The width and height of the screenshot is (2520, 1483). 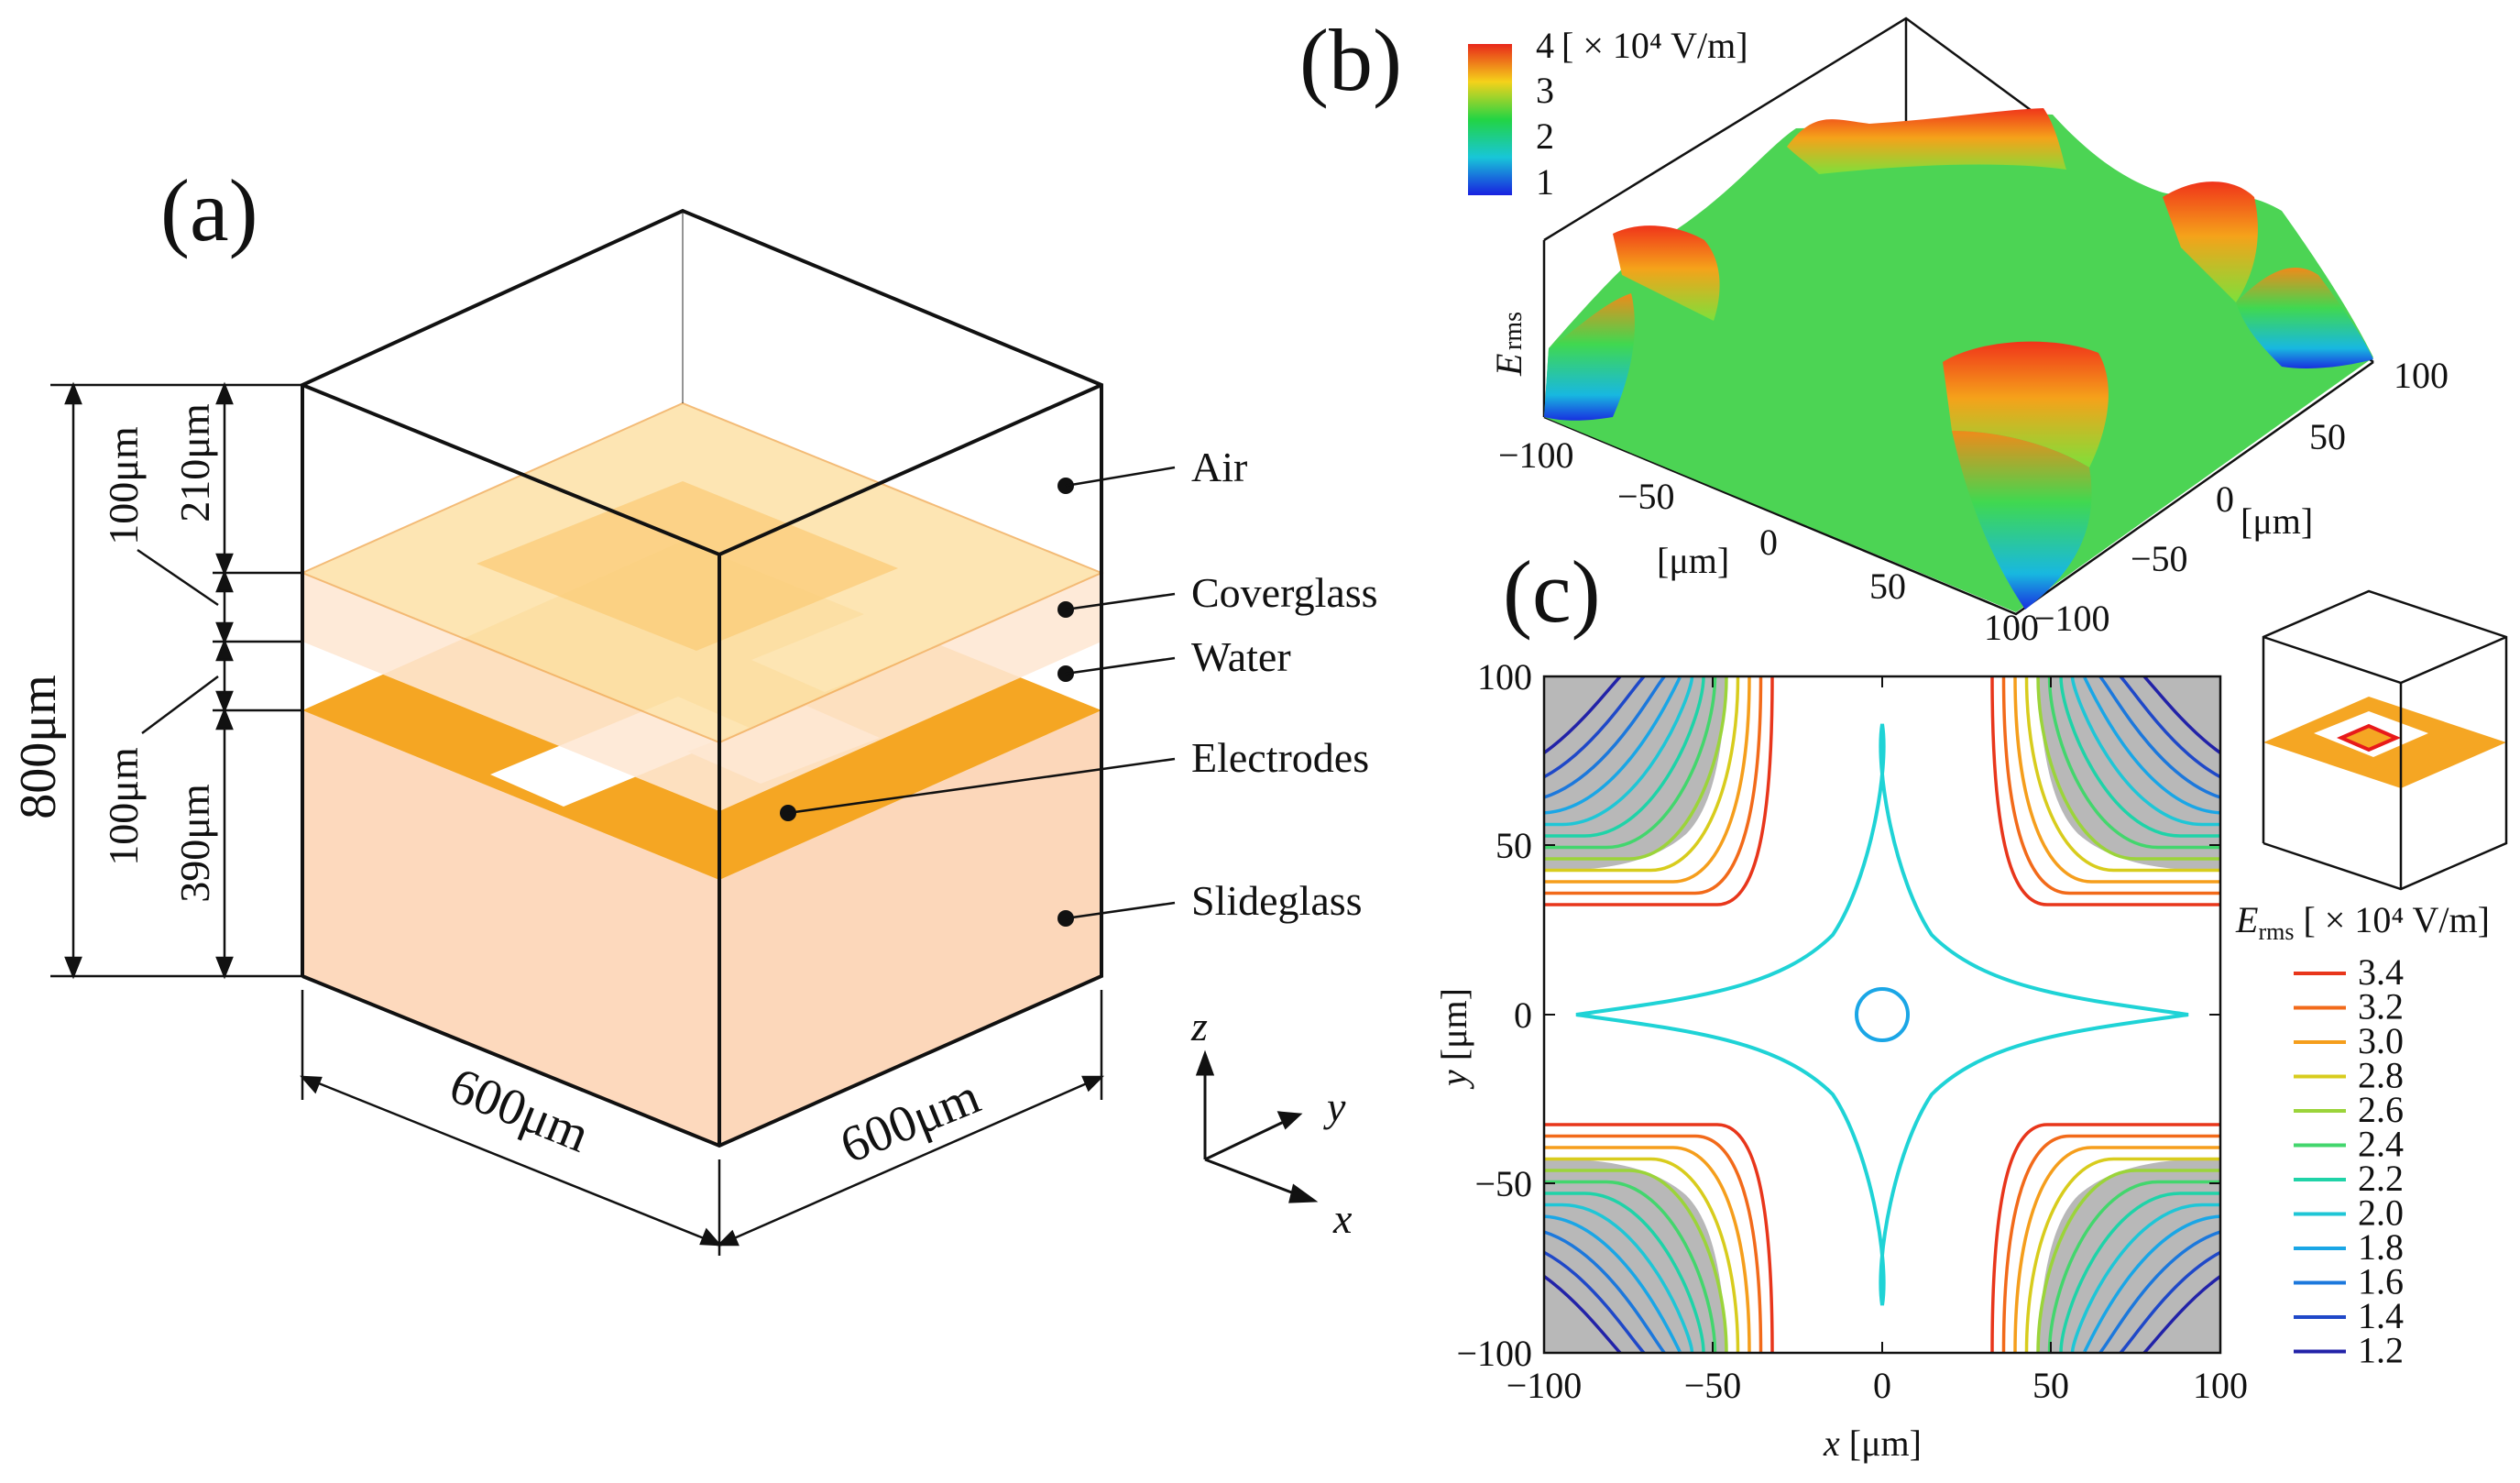 What do you see at coordinates (123, 485) in the screenshot?
I see `dim-100-cover-label: 100μm` at bounding box center [123, 485].